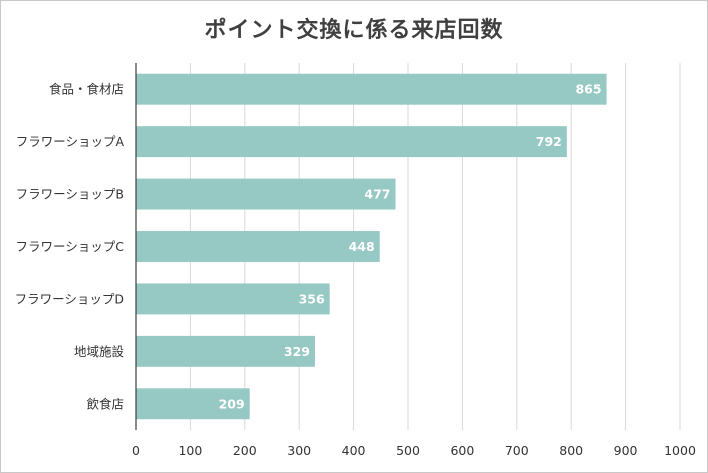 This screenshot has width=708, height=473. Describe the element at coordinates (245, 450) in the screenshot. I see `x-tick-label: 200` at that location.